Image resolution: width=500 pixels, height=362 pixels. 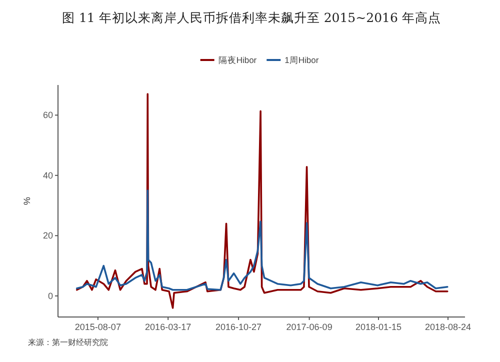 What do you see at coordinates (47, 175) in the screenshot?
I see `y-tick-label: 40` at bounding box center [47, 175].